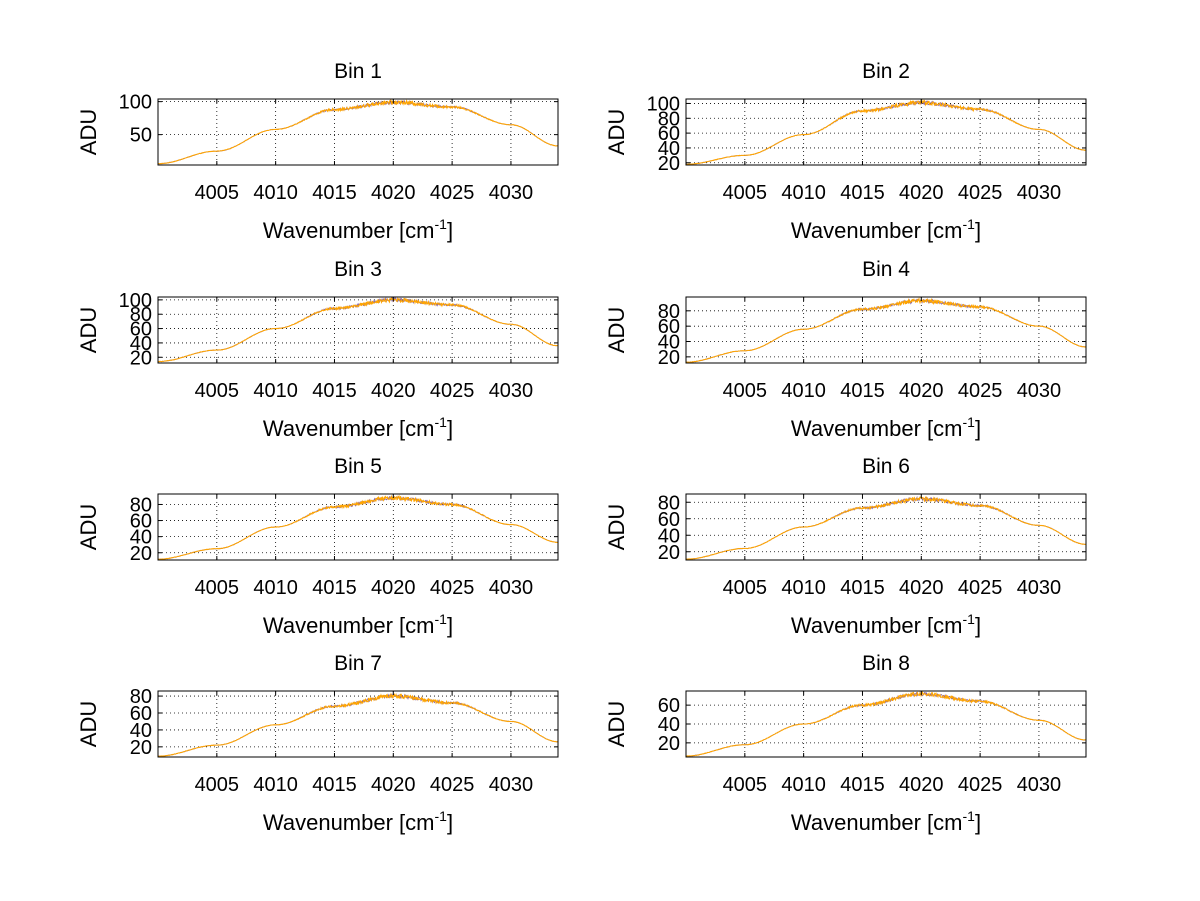 This screenshot has width=1200, height=901. I want to click on y-tick-label: 100, so click(663, 104).